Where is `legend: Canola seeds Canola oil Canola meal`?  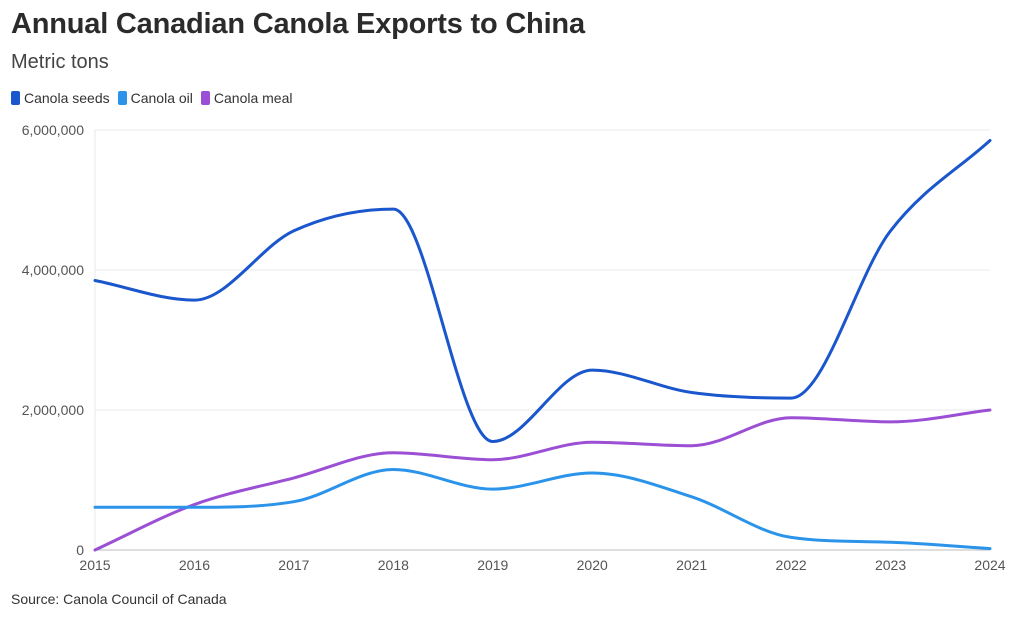
legend: Canola seeds Canola oil Canola meal is located at coordinates (156, 98).